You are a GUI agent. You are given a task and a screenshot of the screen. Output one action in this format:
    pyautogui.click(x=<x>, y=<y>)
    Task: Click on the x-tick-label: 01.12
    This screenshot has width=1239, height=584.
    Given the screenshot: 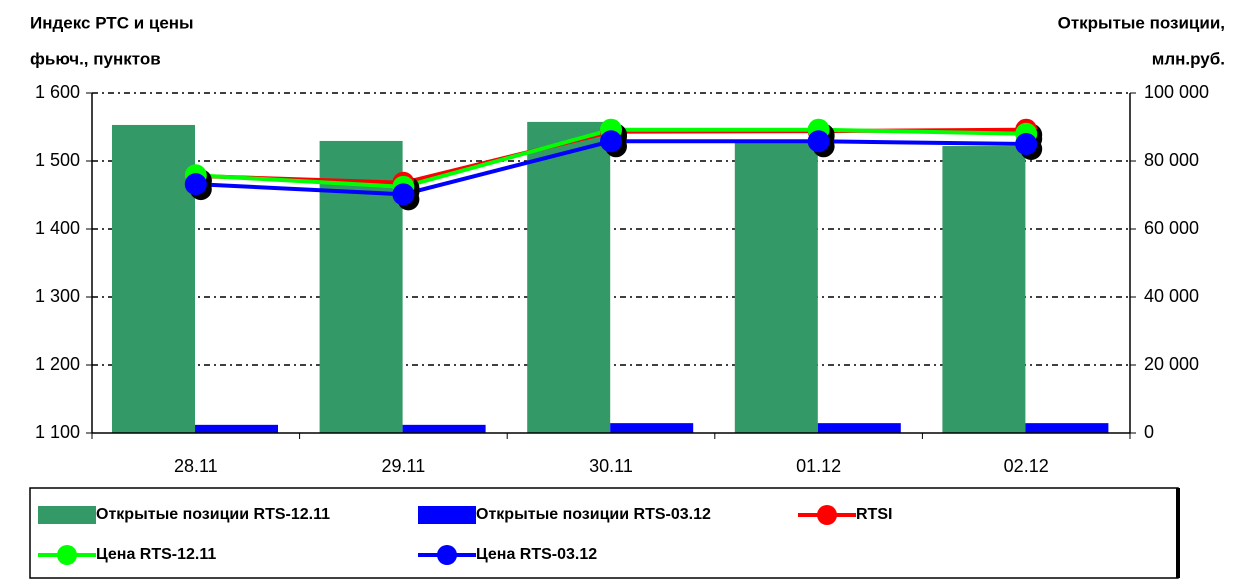 What is the action you would take?
    pyautogui.click(x=818, y=466)
    